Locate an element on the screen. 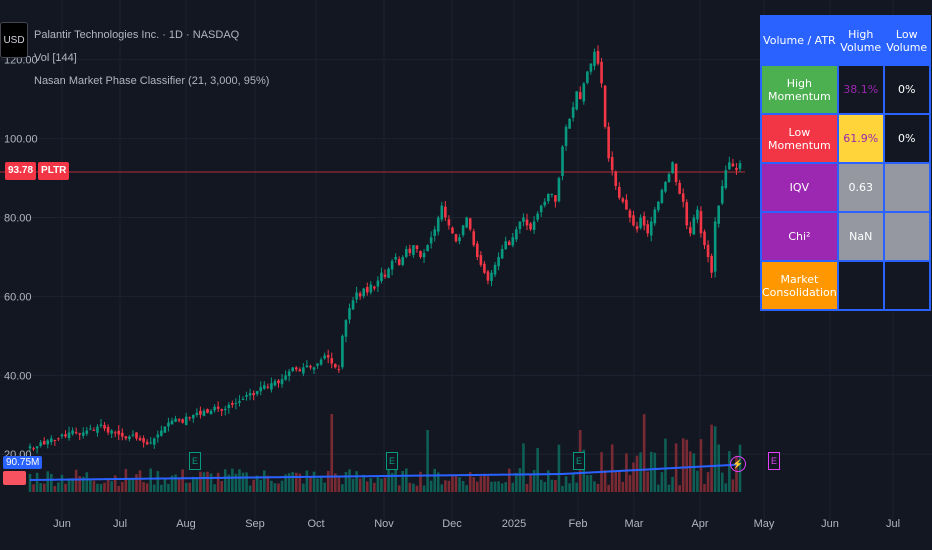 This screenshot has width=932, height=550. volume-indicator-label: Vol [144] is located at coordinates (55, 58).